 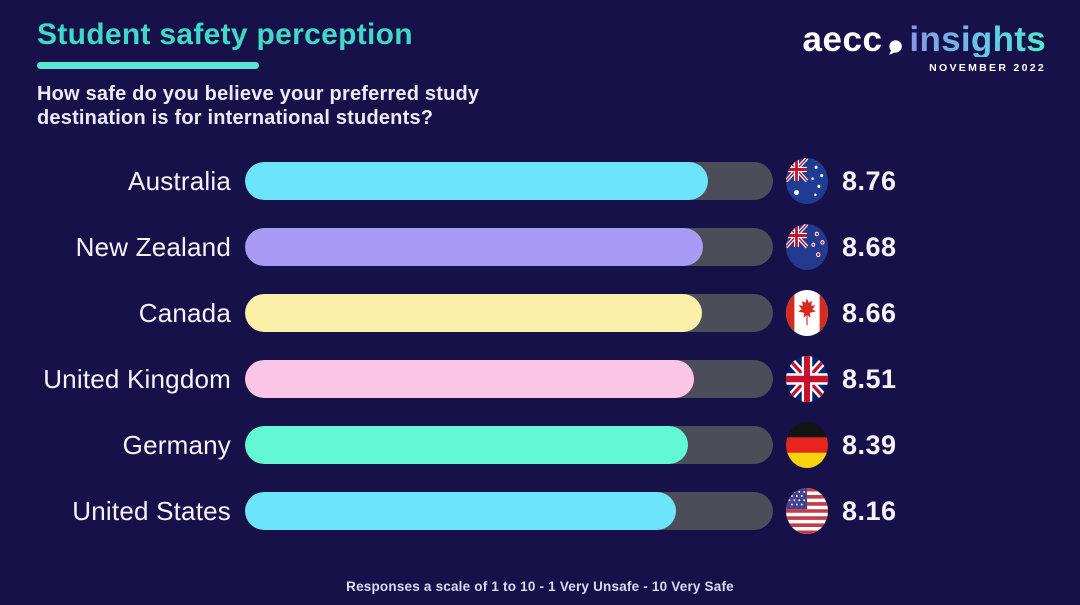 I want to click on chart-row: Germany 8.39, so click(x=458, y=445).